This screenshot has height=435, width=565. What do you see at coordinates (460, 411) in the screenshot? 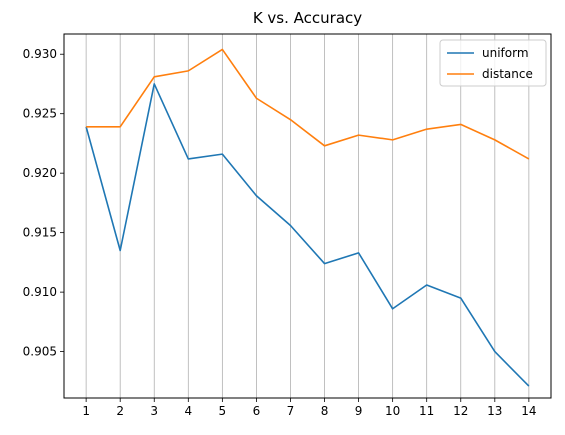
I see `x-tick-label: 12` at bounding box center [460, 411].